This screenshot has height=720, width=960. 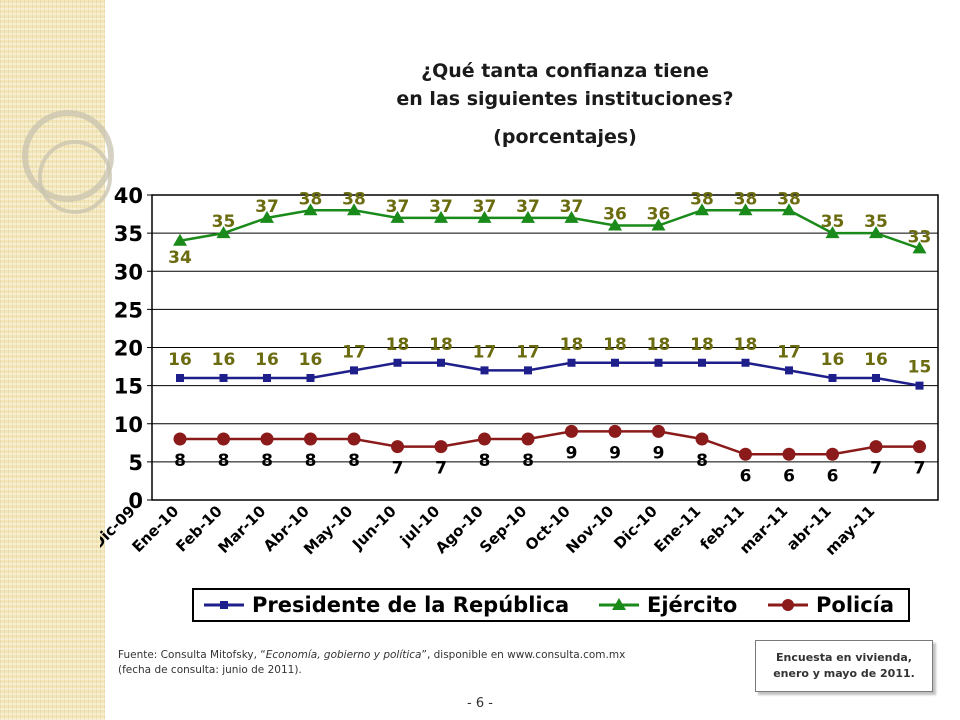 I want to click on chart-title-line3: (porcentajes), so click(x=565, y=137).